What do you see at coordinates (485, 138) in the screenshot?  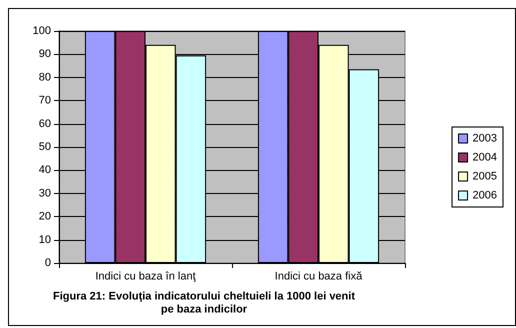 I see `legend-label: 2003` at bounding box center [485, 138].